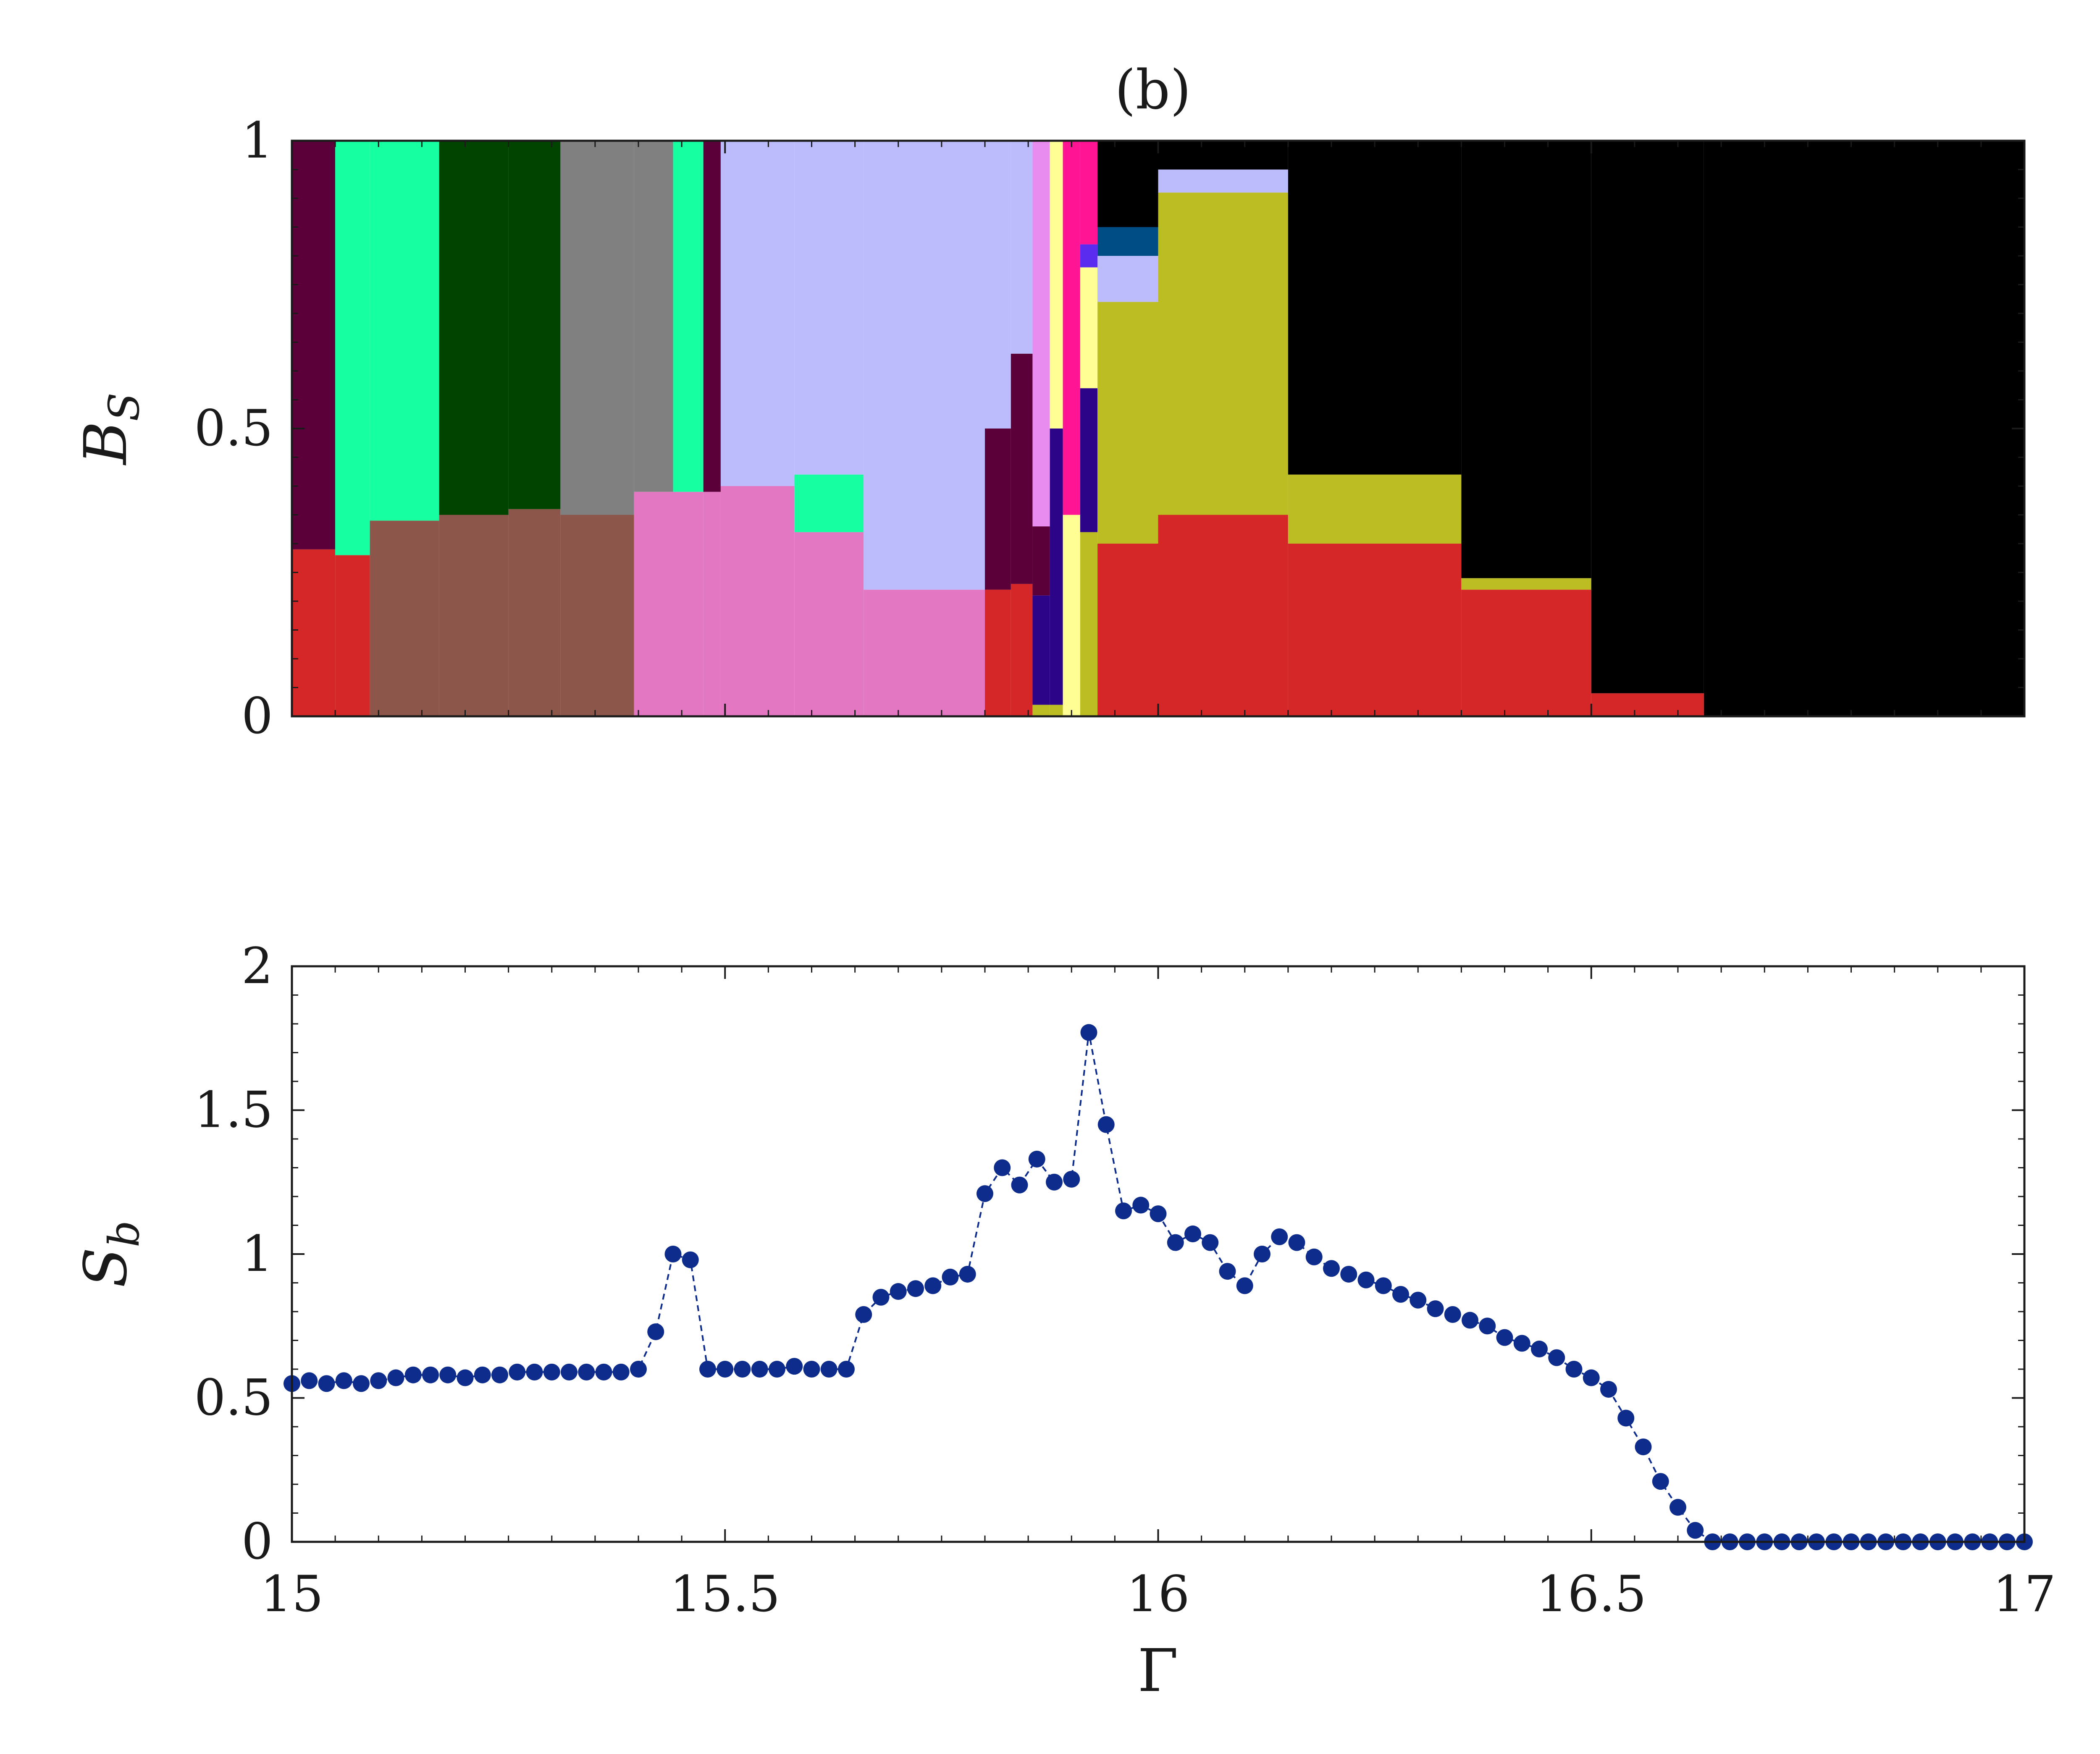 Image resolution: width=2100 pixels, height=1754 pixels. What do you see at coordinates (1153, 90) in the screenshot?
I see `top-chart-title: (b)` at bounding box center [1153, 90].